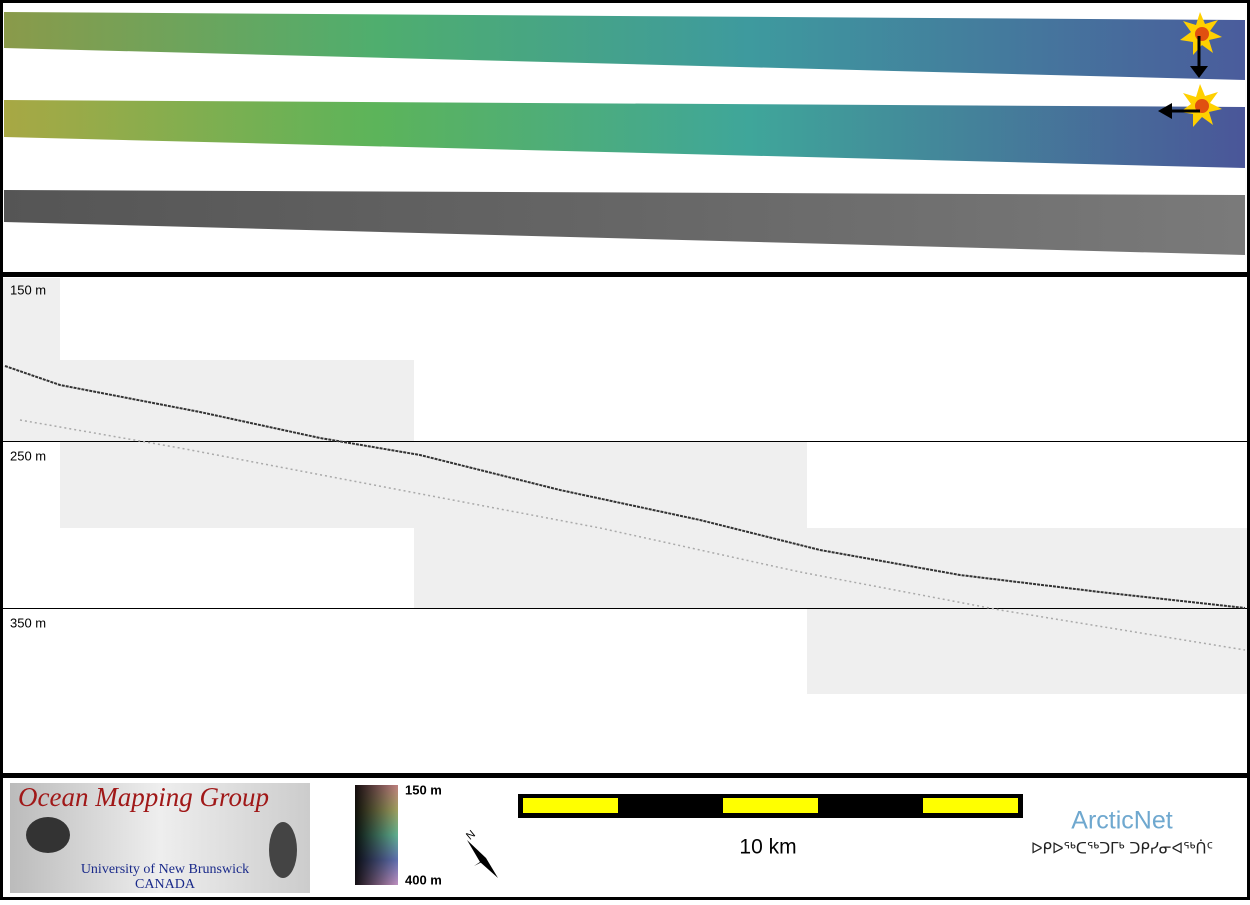 The image size is (1250, 905). Describe the element at coordinates (165, 869) in the screenshot. I see `logo-university: University of New Brunswick` at that location.